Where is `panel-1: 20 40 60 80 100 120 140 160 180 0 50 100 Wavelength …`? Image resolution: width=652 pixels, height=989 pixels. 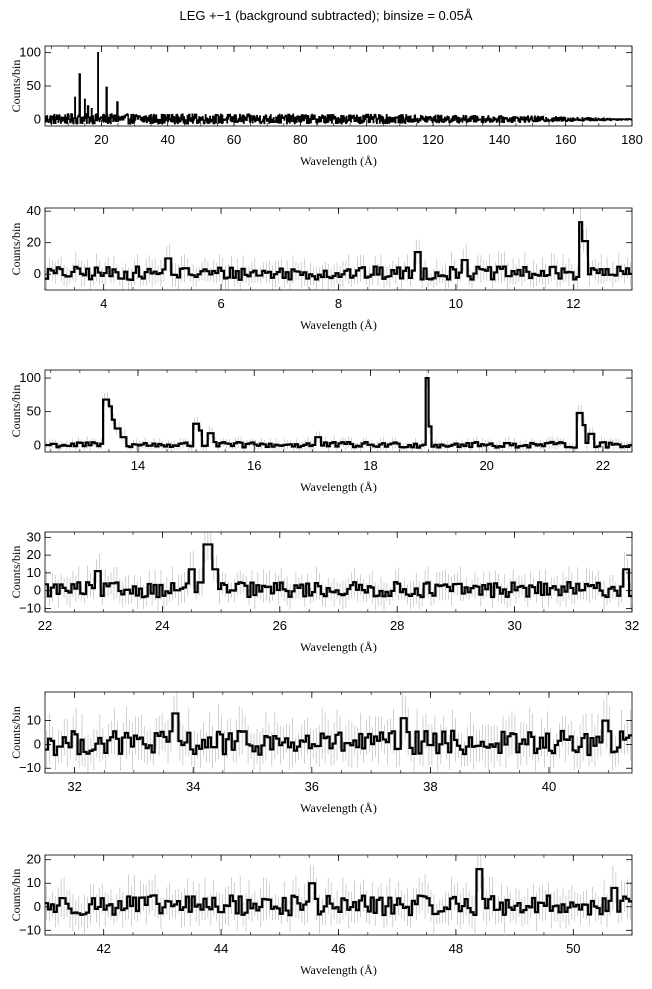 panel-1: 20 40 60 80 100 120 140 160 180 0 50 100 Wavelength … is located at coordinates (326, 106).